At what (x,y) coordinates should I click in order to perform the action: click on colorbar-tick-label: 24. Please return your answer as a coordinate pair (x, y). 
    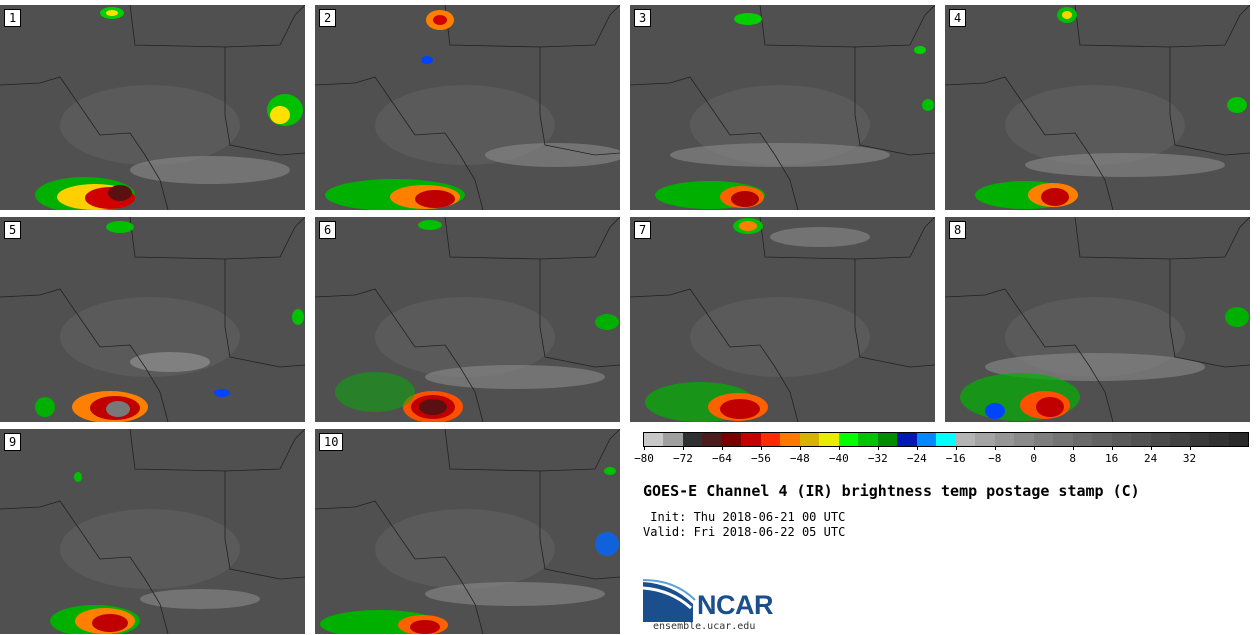
    Looking at the image, I should click on (1150, 458).